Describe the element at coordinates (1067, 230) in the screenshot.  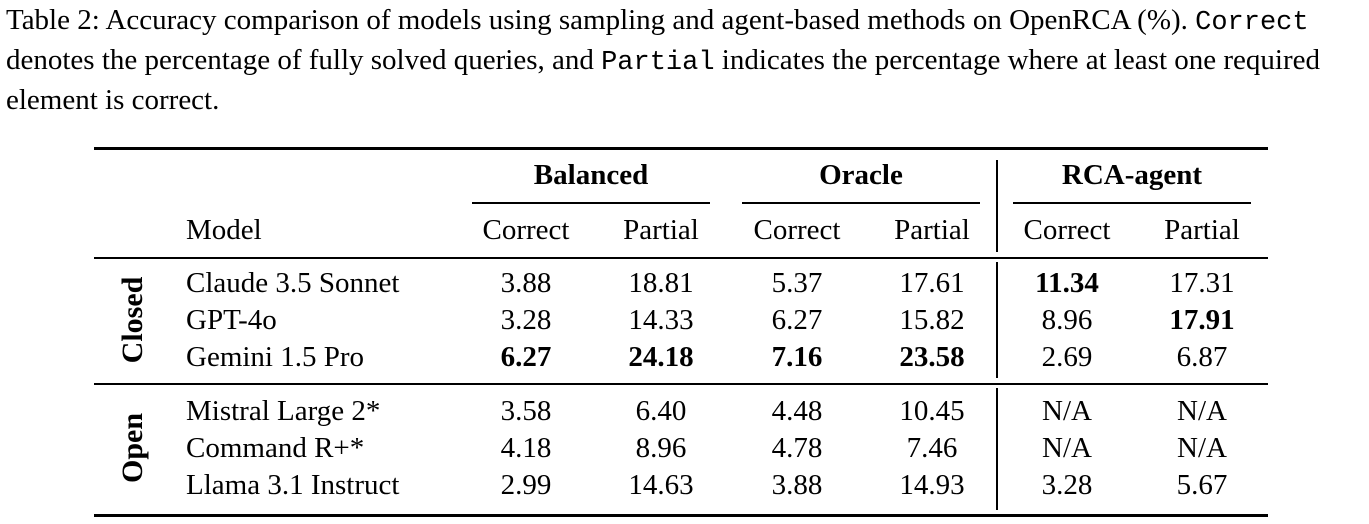
I see `subheader-rca-correct: Correct` at that location.